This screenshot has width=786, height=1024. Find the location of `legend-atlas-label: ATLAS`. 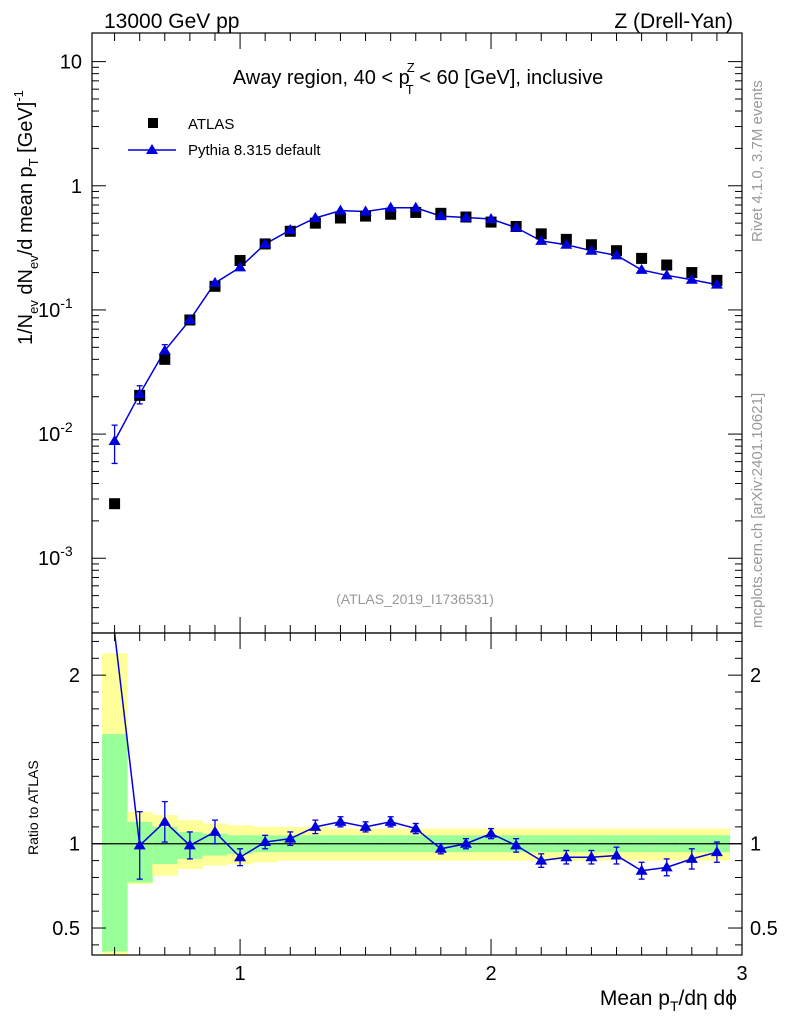

legend-atlas-label: ATLAS is located at coordinates (211, 124).